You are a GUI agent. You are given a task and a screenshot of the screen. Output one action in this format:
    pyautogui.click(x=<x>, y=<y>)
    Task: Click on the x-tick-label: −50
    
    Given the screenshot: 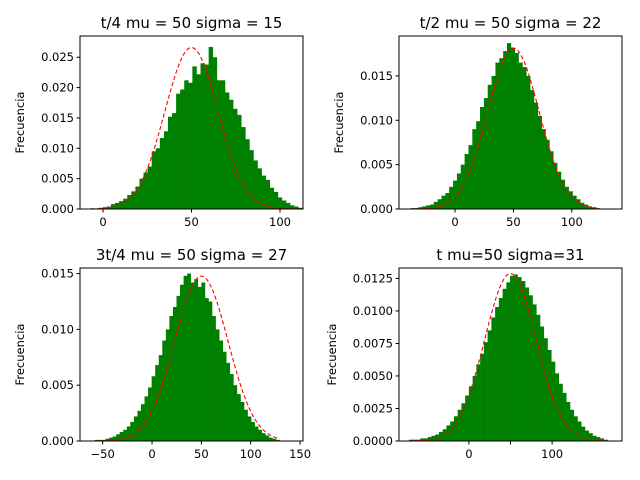 What is the action you would take?
    pyautogui.click(x=103, y=454)
    